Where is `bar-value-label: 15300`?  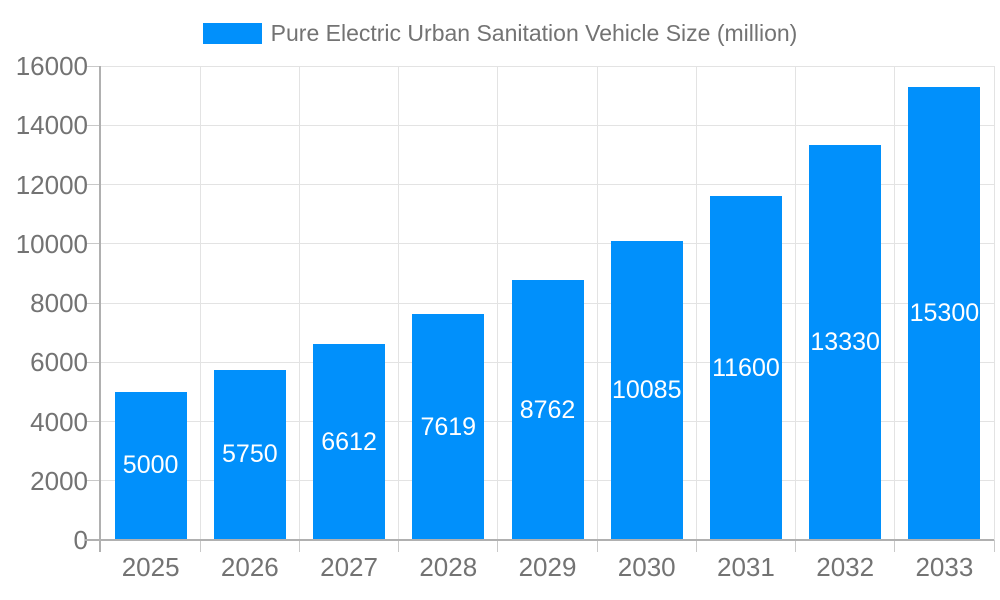 bar-value-label: 15300 is located at coordinates (944, 312).